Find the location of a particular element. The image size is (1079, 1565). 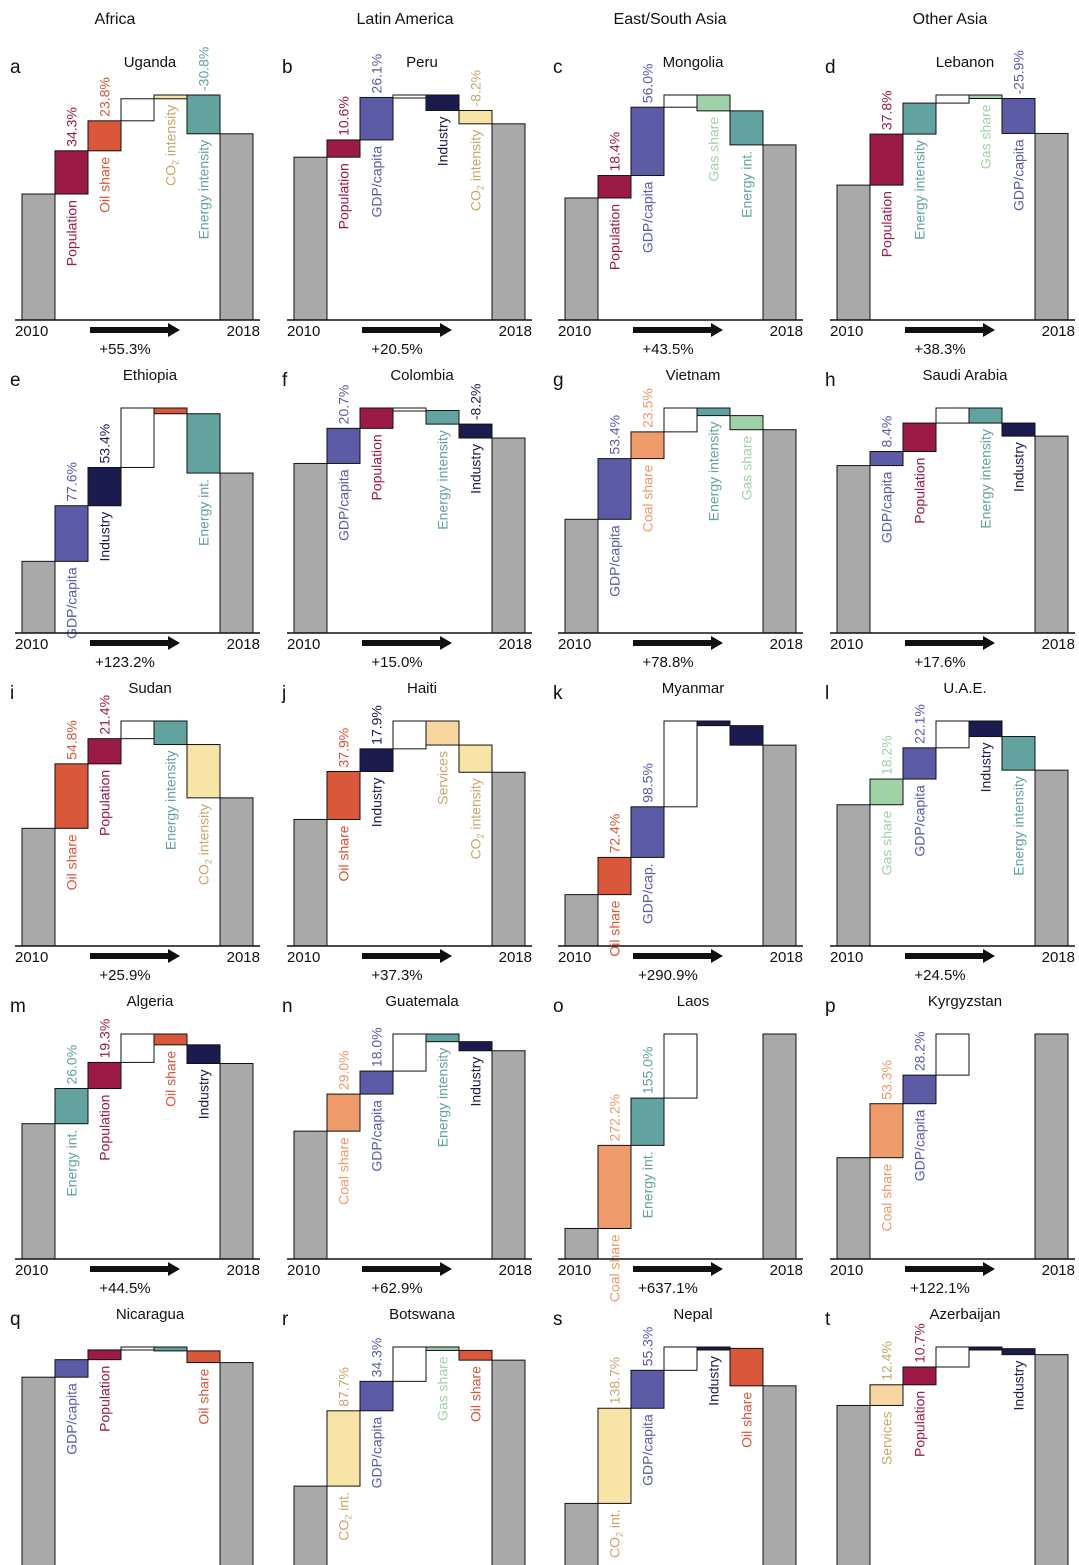

effect-pct: 155.0% is located at coordinates (648, 1070).